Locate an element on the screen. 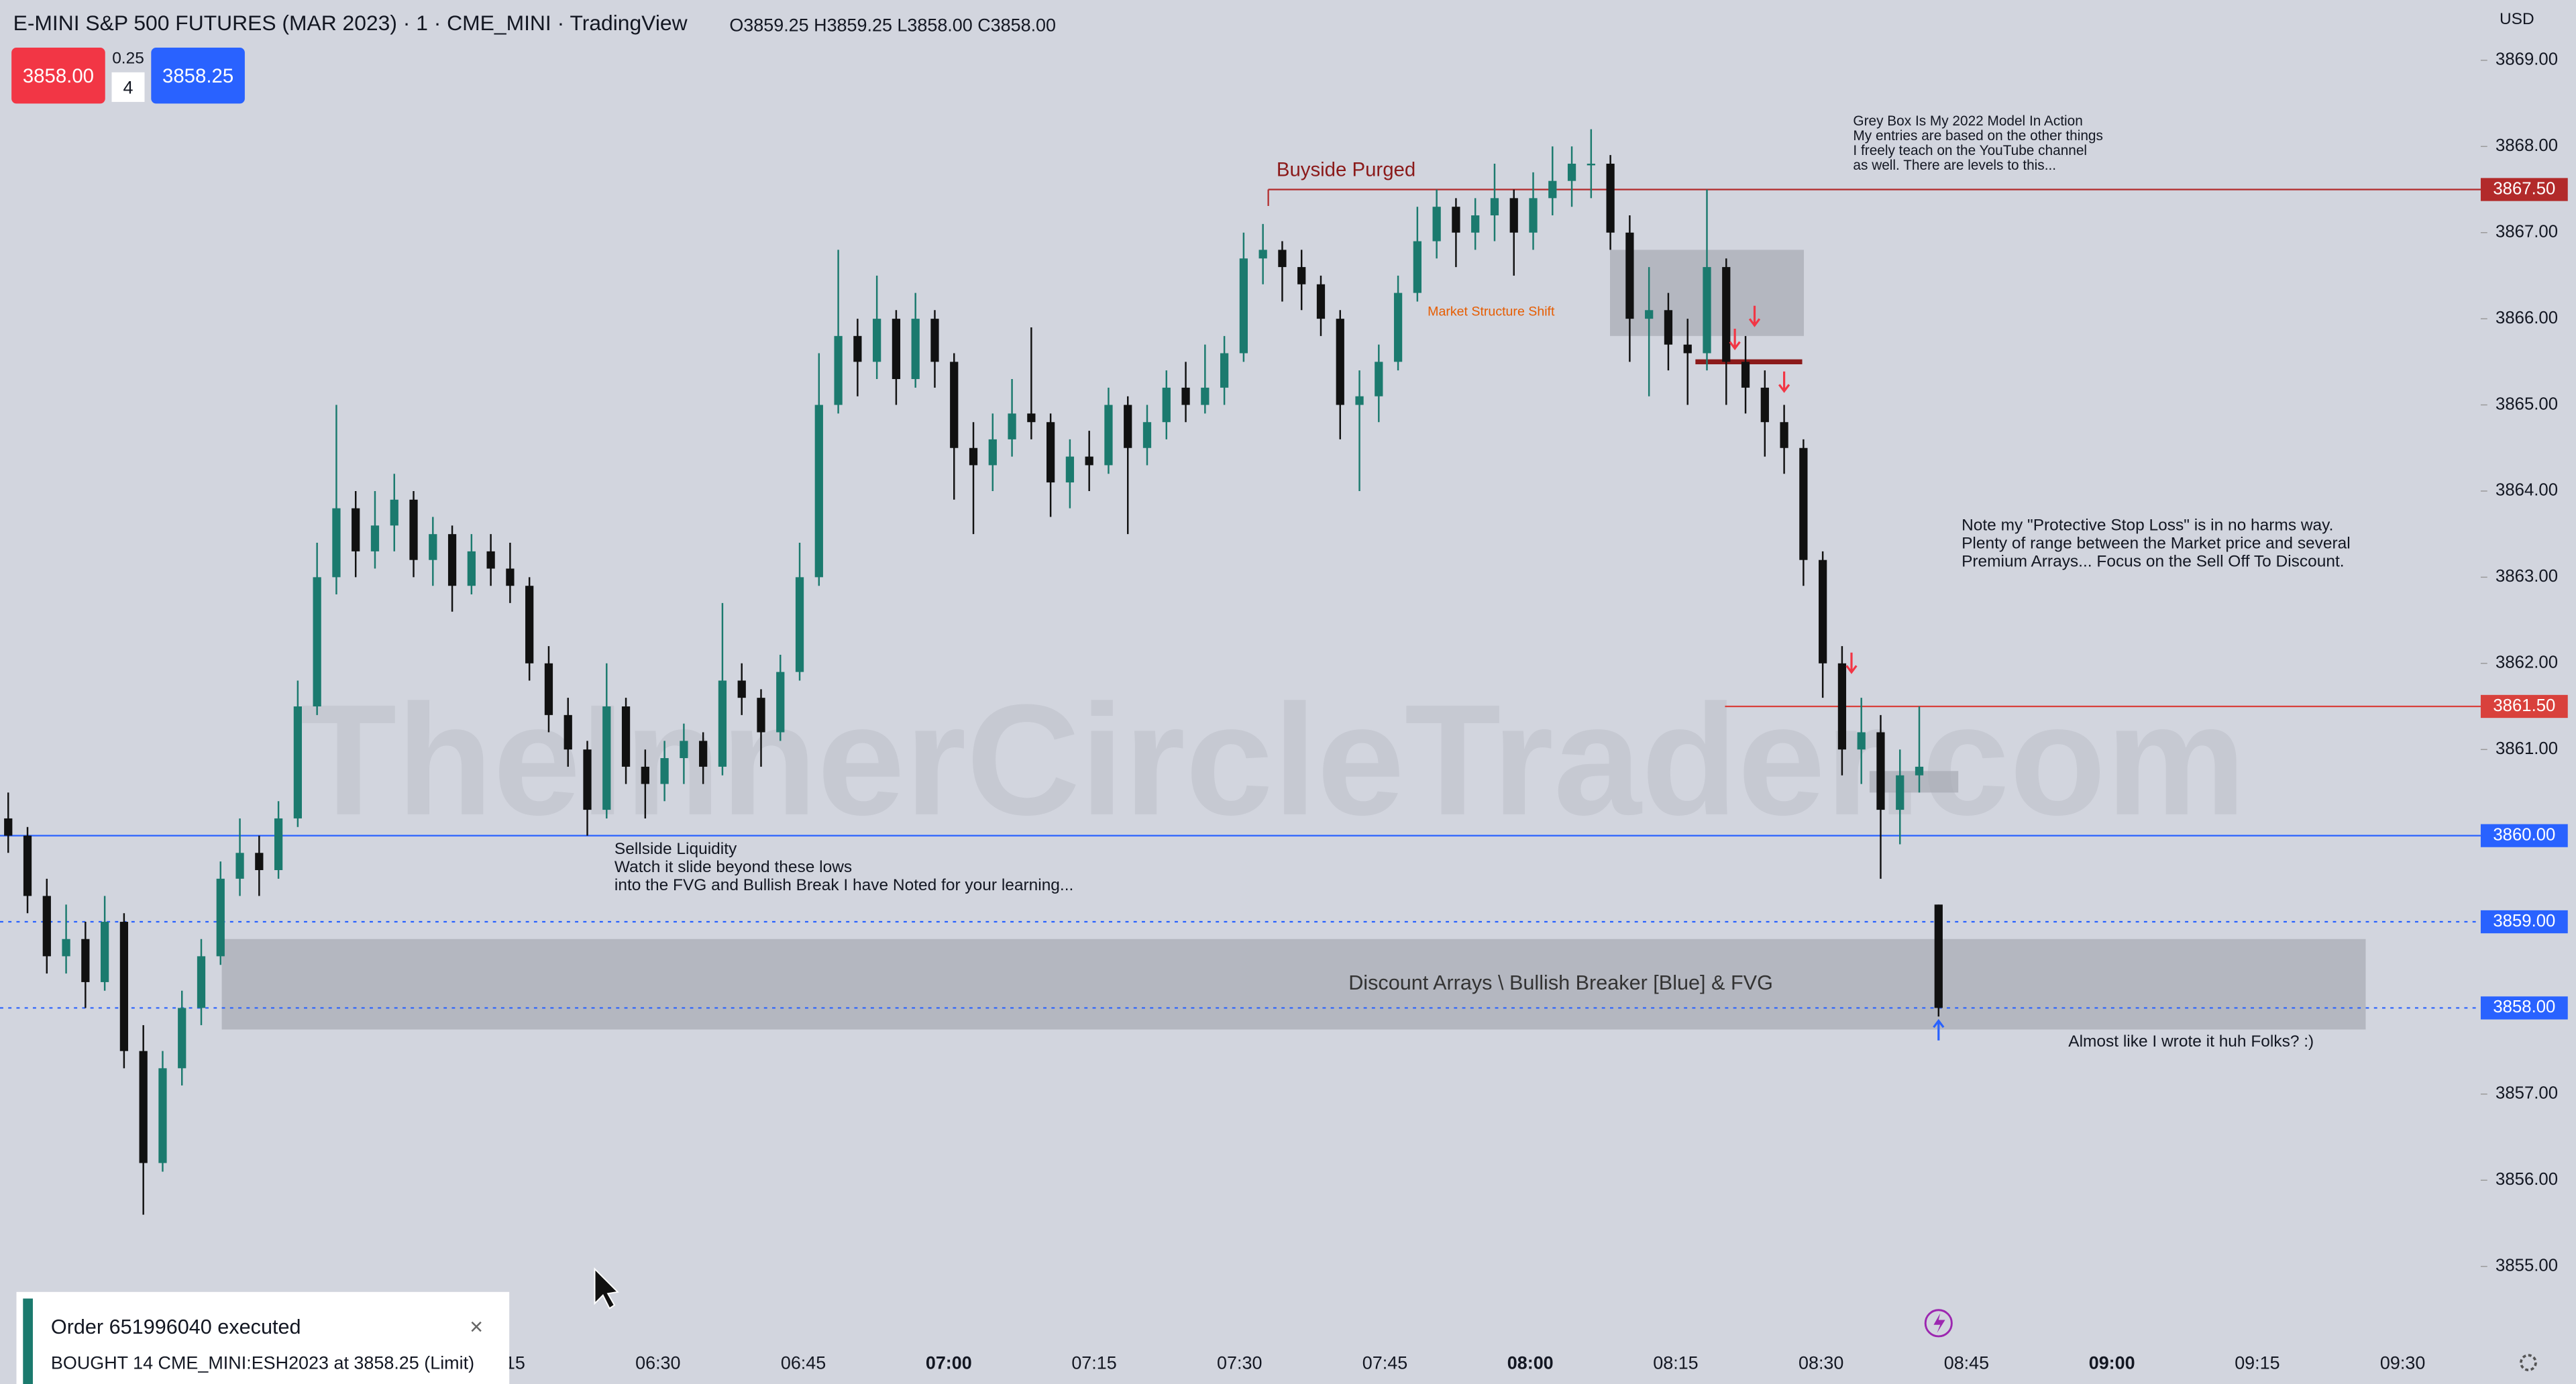 This screenshot has width=2576, height=1384. y-tick-label: 3857.00 is located at coordinates (2527, 1093).